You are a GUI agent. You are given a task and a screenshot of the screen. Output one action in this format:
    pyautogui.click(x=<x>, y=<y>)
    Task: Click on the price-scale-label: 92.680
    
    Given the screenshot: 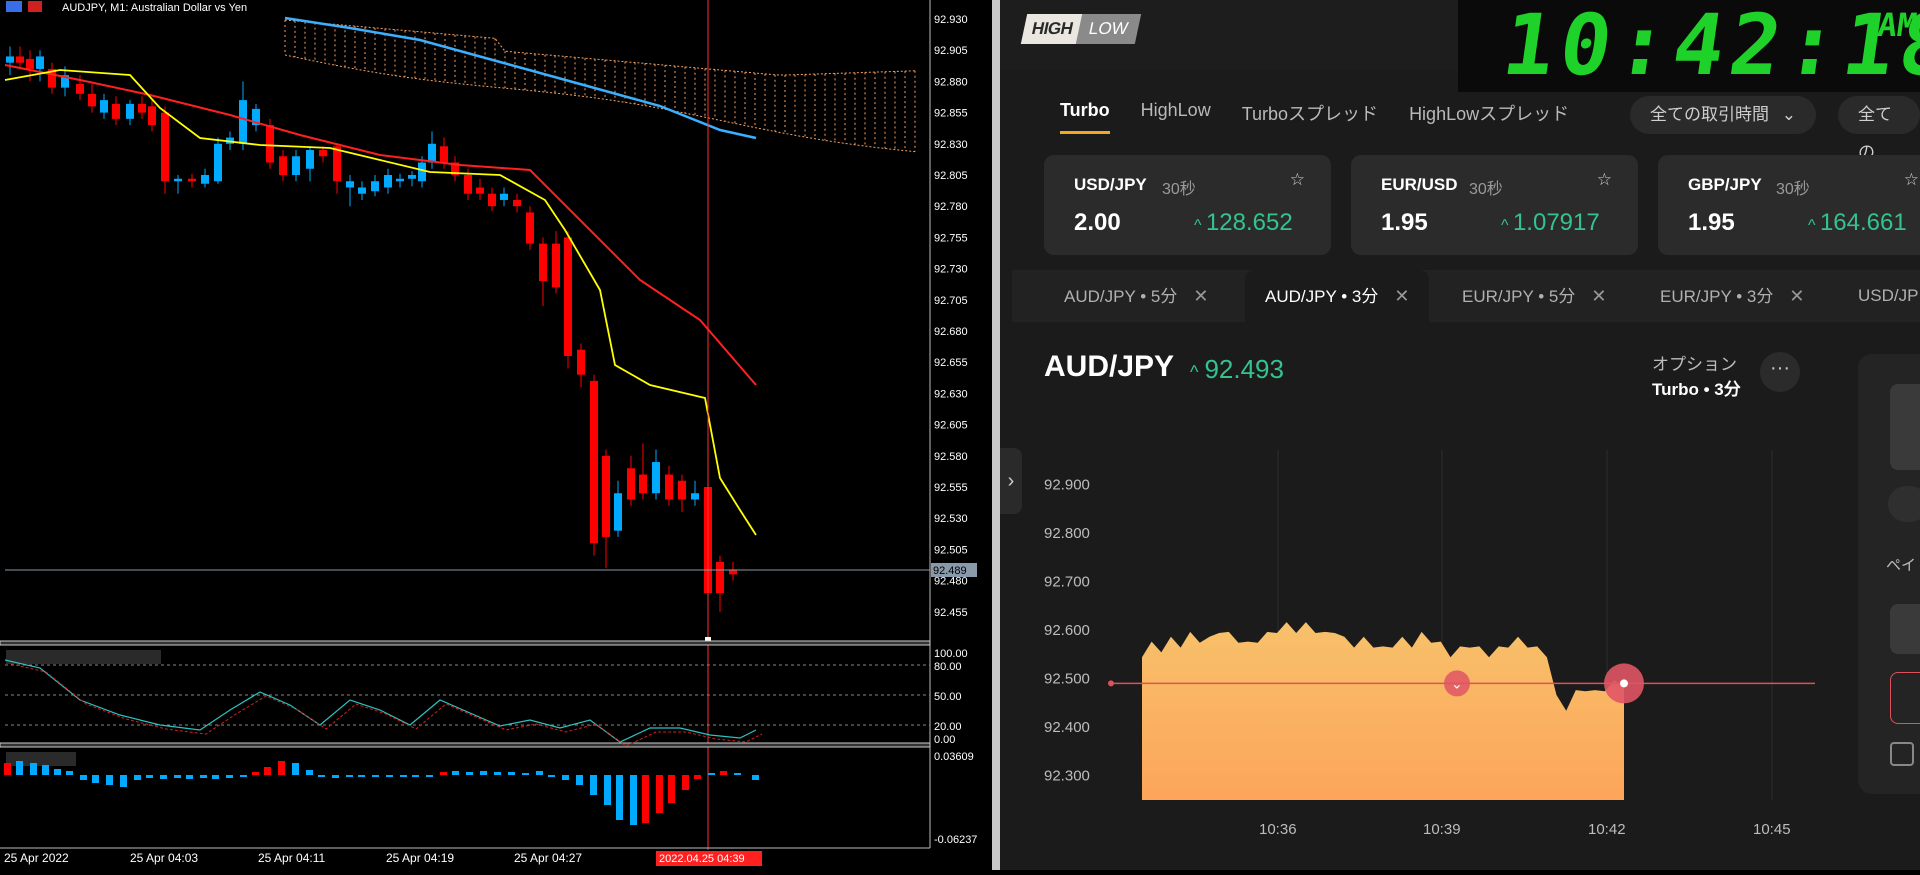 What is the action you would take?
    pyautogui.click(x=951, y=332)
    